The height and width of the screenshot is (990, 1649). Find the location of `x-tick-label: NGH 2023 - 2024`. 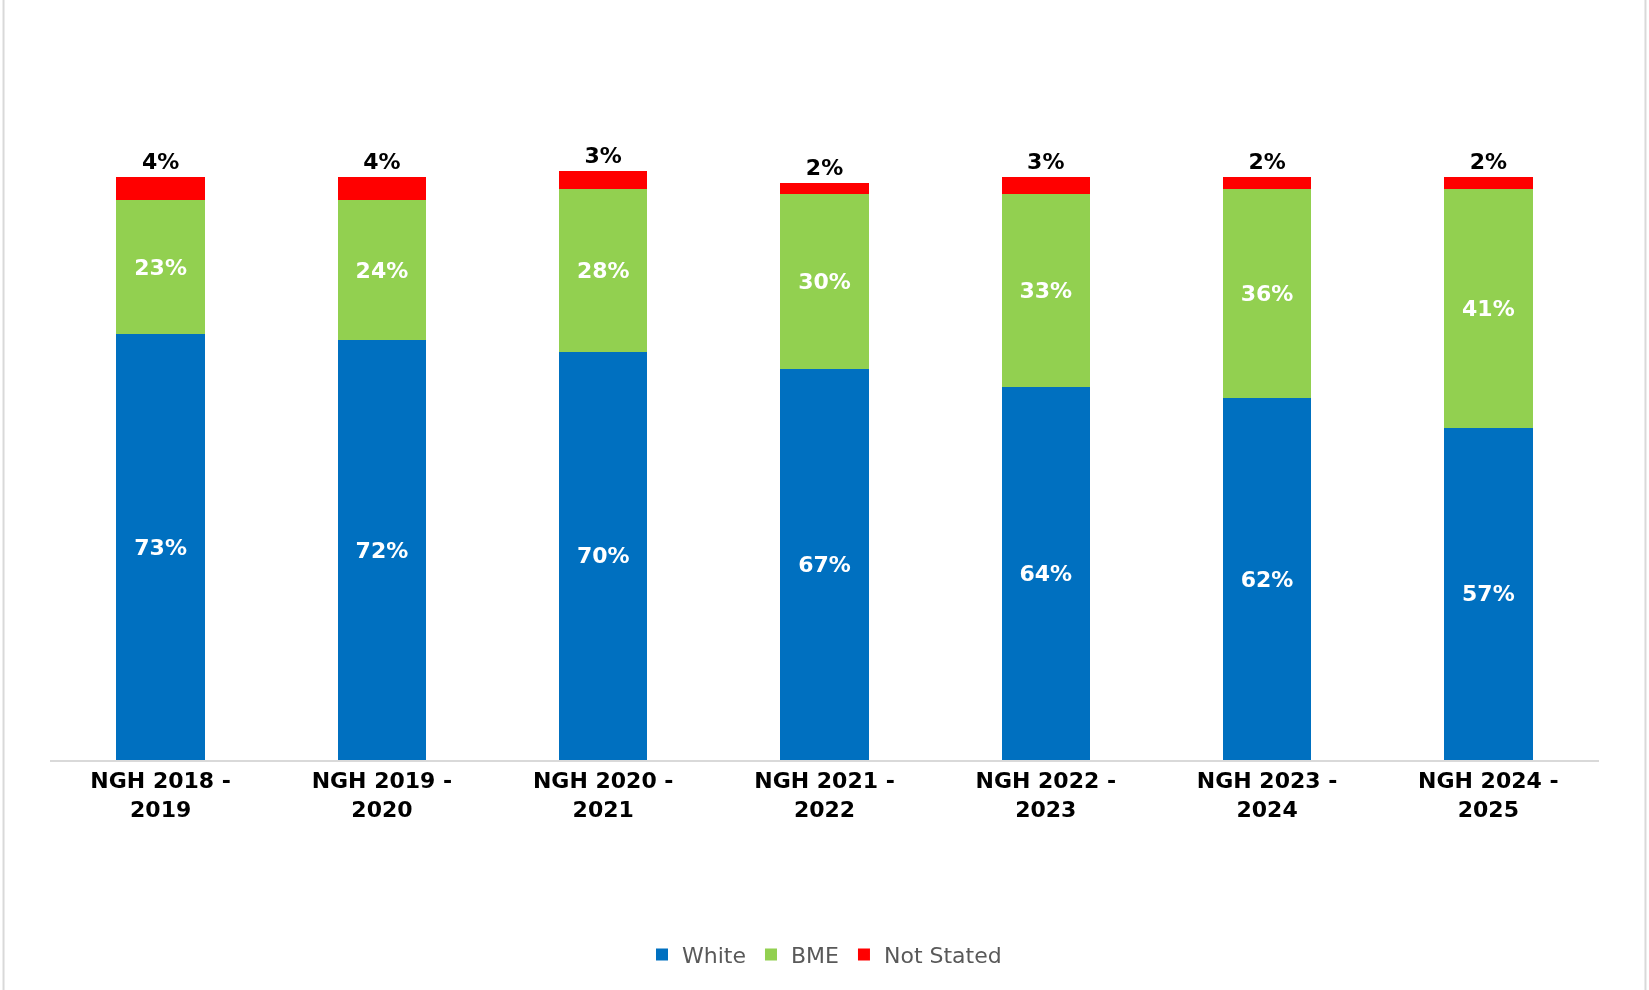

x-tick-label: NGH 2023 - 2024 is located at coordinates (1267, 795).